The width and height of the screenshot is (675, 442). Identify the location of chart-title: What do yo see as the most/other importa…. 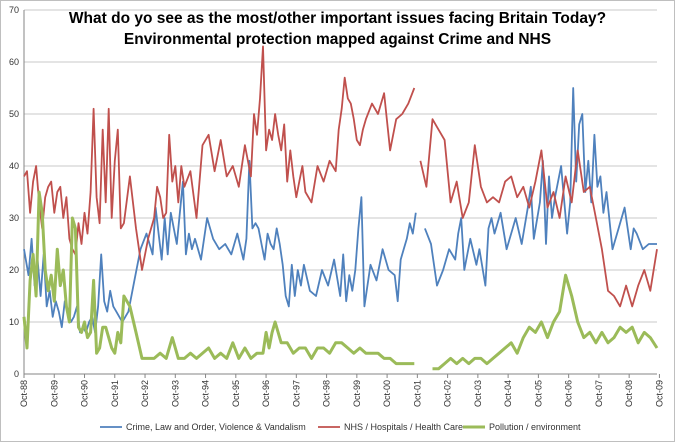
(337, 18).